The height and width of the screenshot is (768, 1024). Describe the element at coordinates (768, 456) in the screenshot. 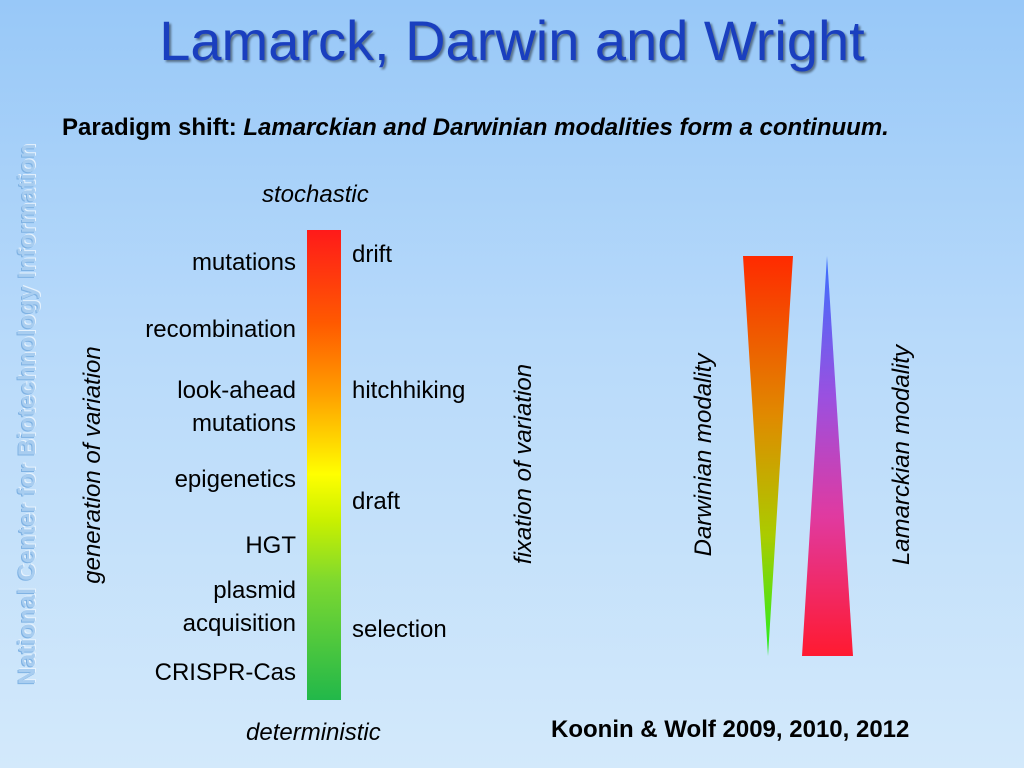

I see `darwinian-wedge` at that location.